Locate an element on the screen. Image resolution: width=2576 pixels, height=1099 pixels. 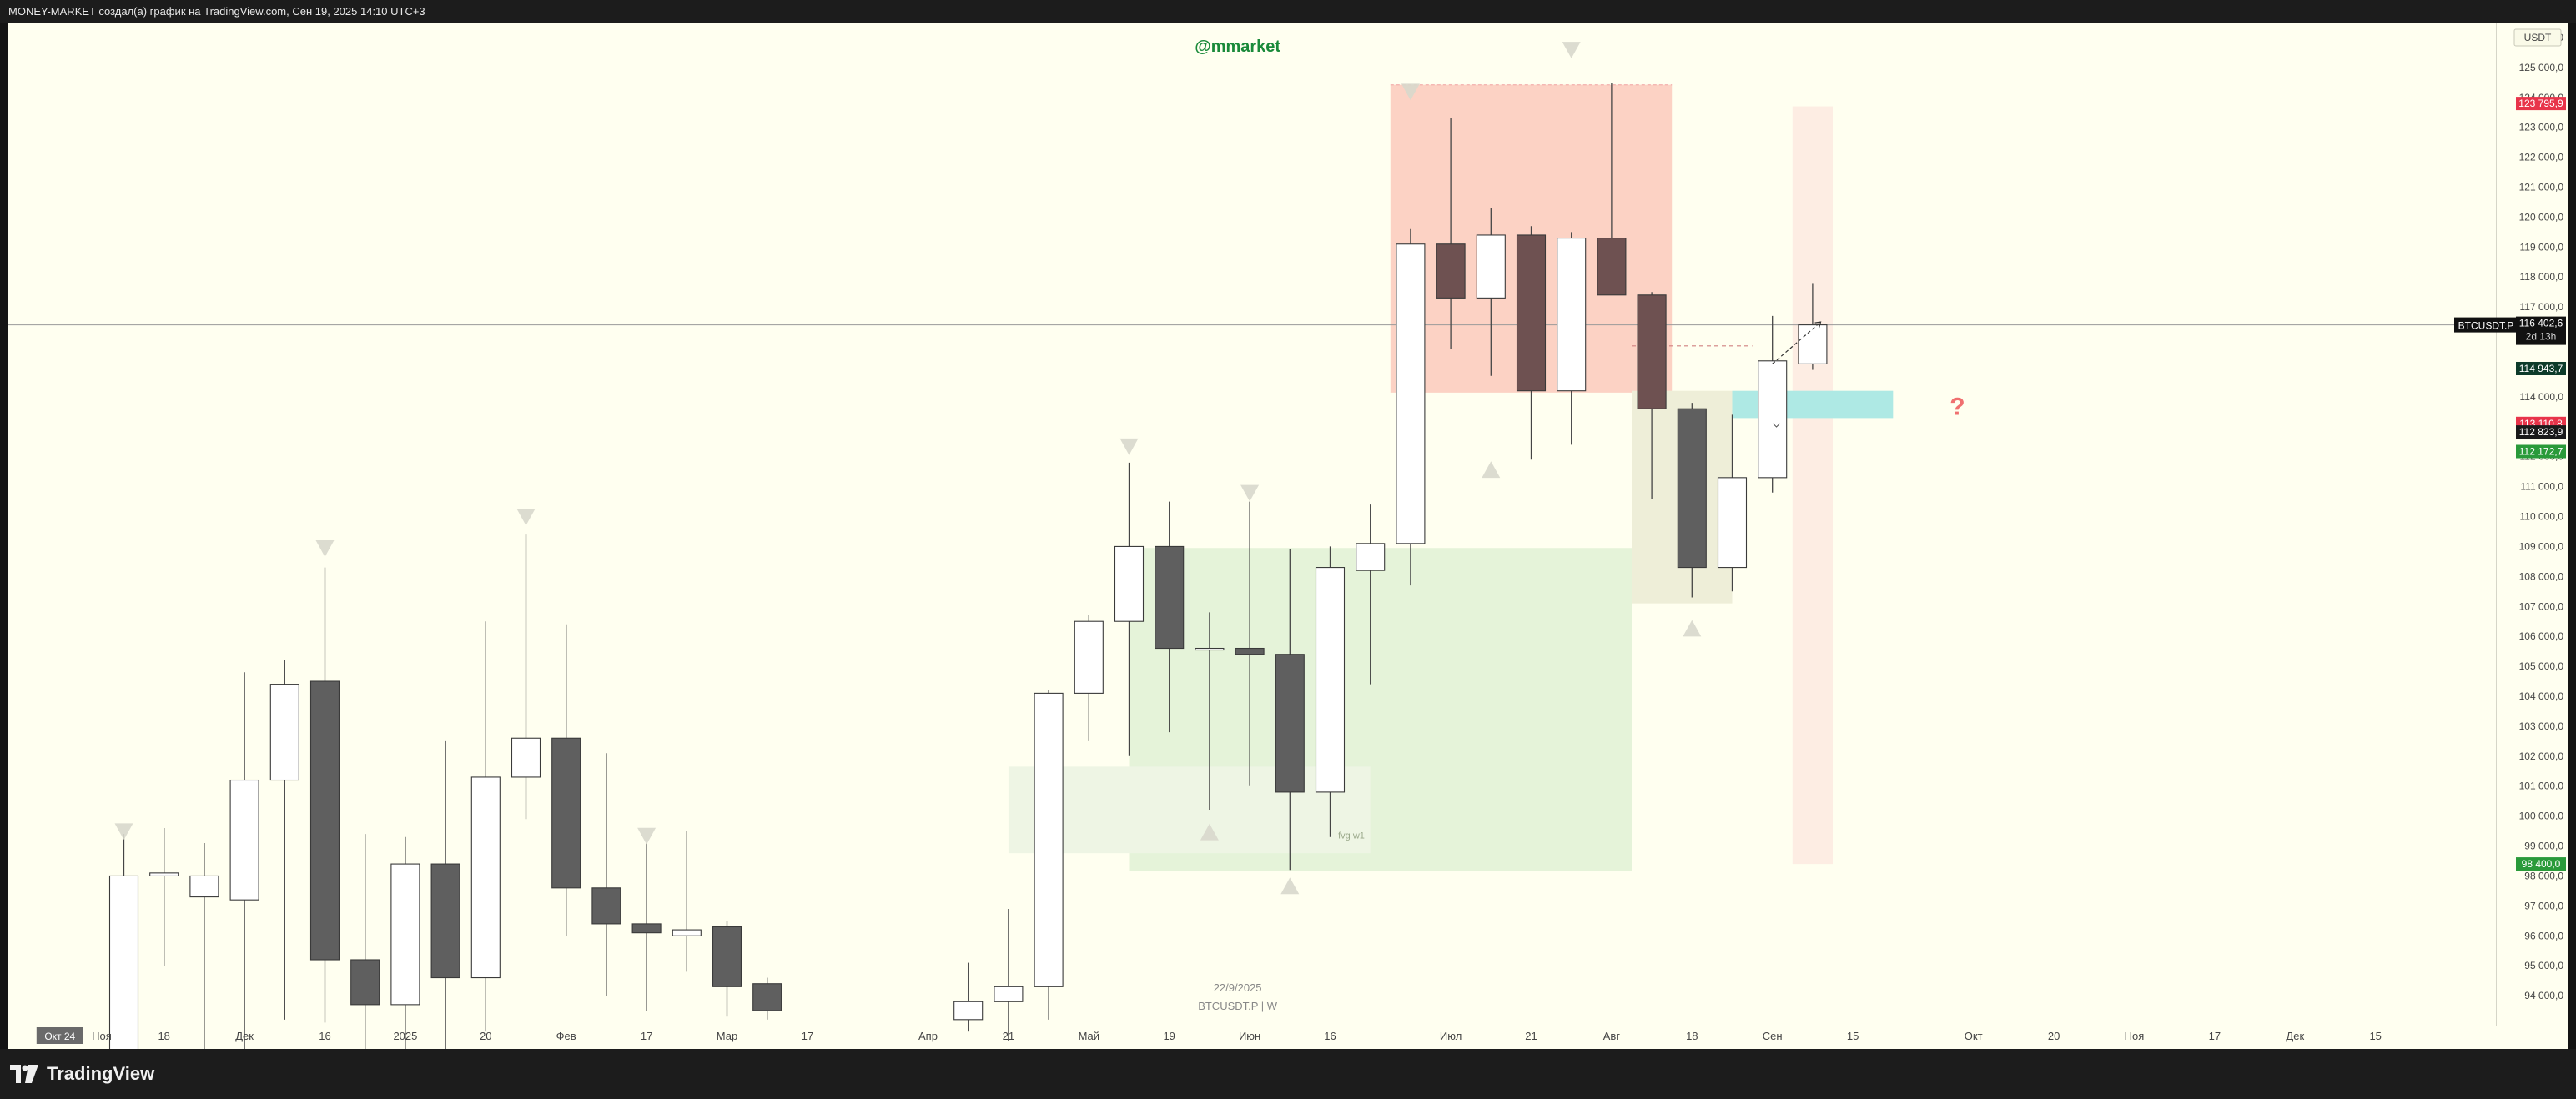
fvg-label: fvg w1 is located at coordinates (1351, 836).